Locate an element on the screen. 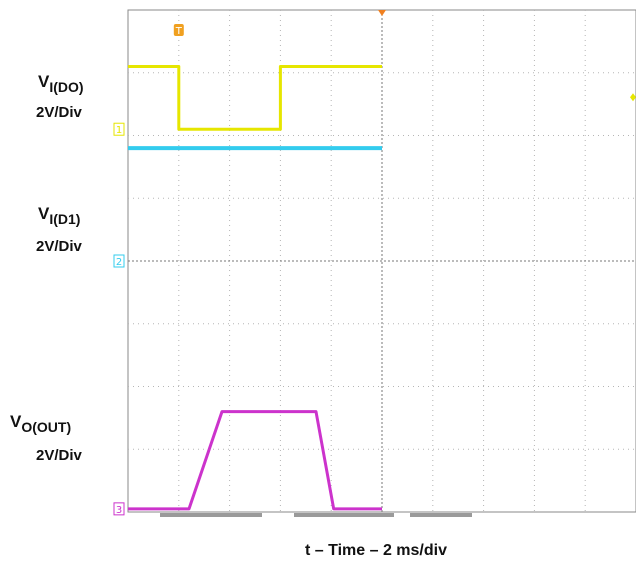 The image size is (636, 567). channel-marker-ch2: 2 is located at coordinates (119, 261).